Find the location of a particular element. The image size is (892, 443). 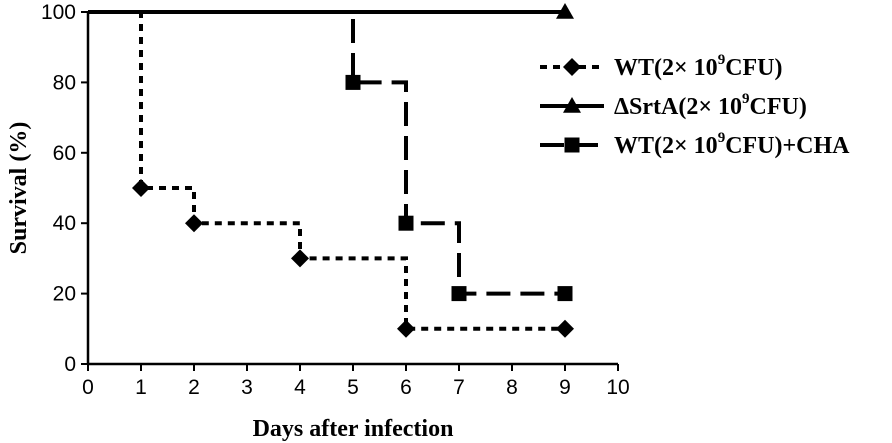

y-tick-label: 40 is located at coordinates (64, 223).